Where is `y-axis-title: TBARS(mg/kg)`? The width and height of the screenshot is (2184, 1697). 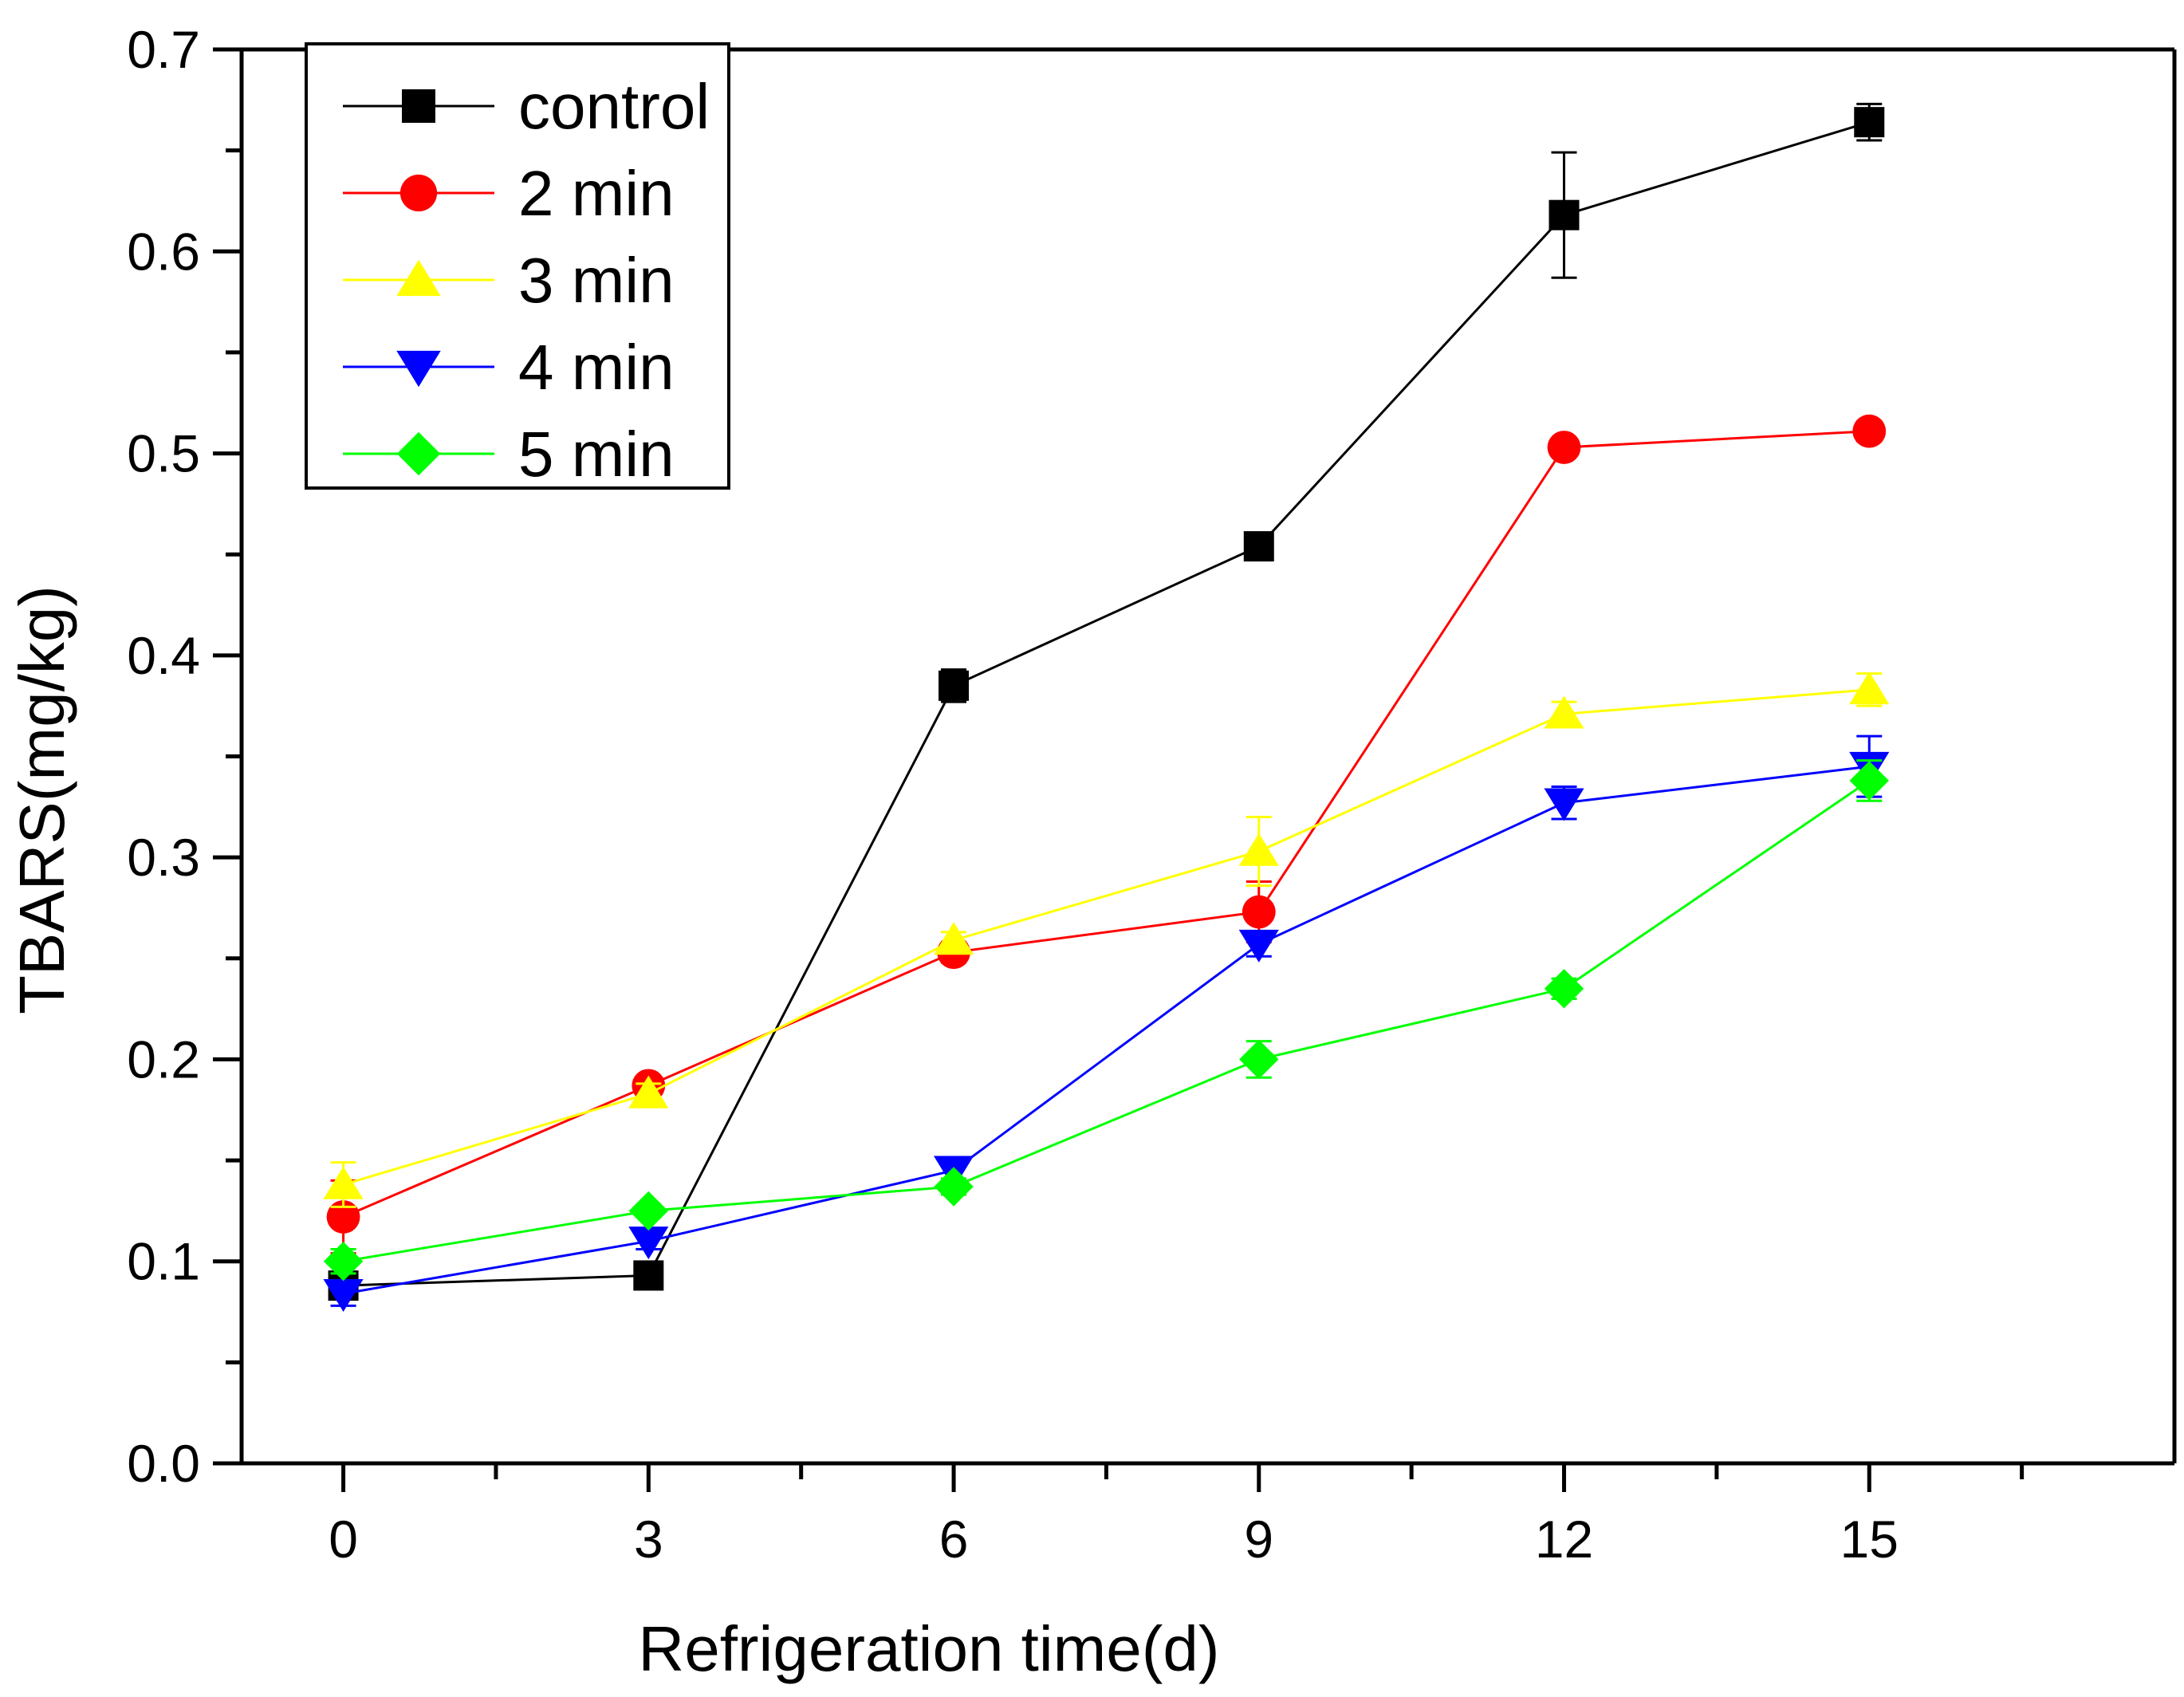 y-axis-title: TBARS(mg/kg) is located at coordinates (41, 799).